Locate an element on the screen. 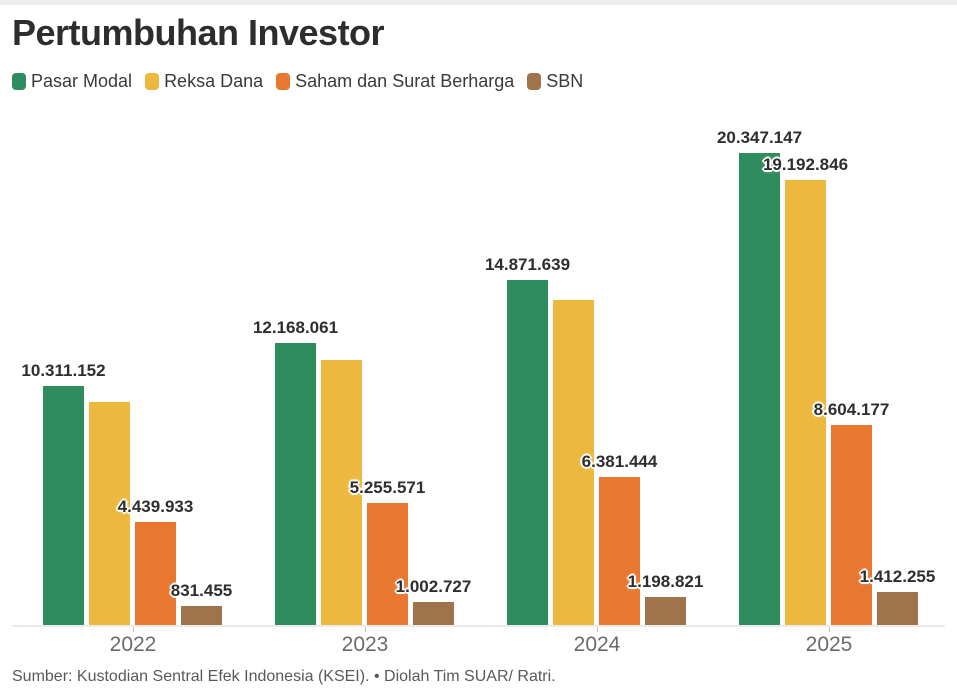 The width and height of the screenshot is (957, 696). bar-group-2023: 12.168.061 5.255.571 1.002.727 is located at coordinates (362, 471).